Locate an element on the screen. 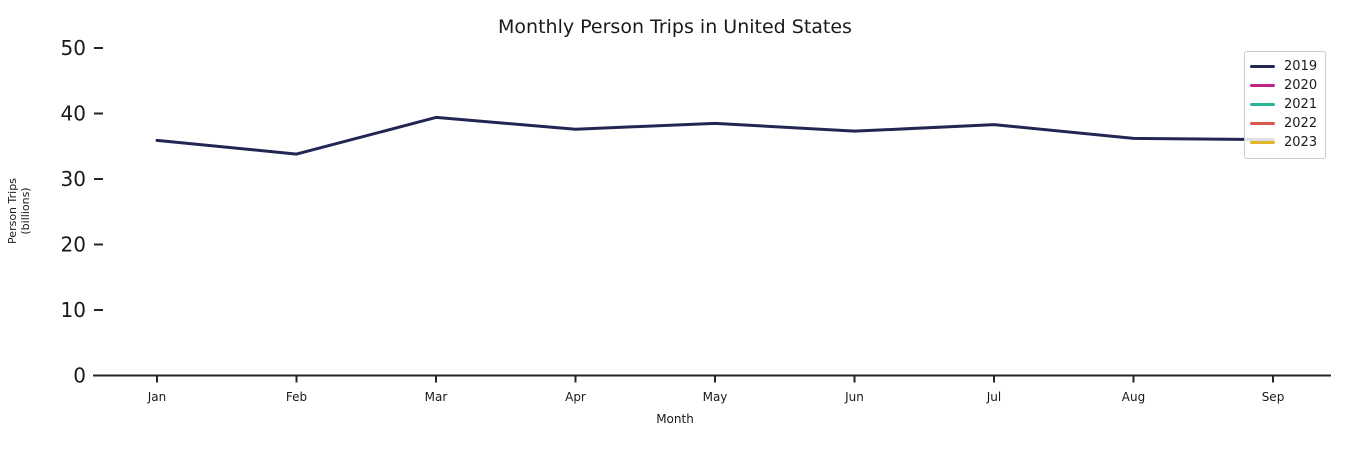  svg-text: 30 is located at coordinates (73, 179).